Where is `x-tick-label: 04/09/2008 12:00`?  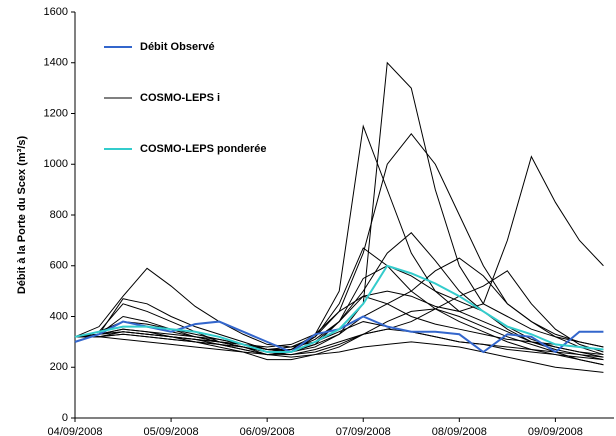
x-tick-label: 04/09/2008 12:00 is located at coordinates (75, 431).